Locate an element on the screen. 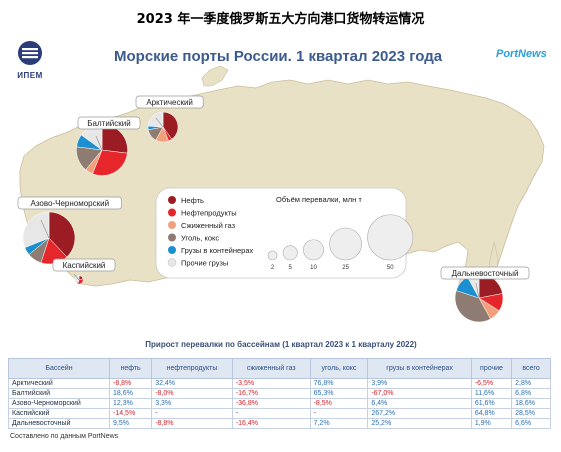 Image resolution: width=561 pixels, height=452 pixels. page-title: 2023 年一季度俄罗斯五大方向港口货物转运情况 is located at coordinates (280, 19).